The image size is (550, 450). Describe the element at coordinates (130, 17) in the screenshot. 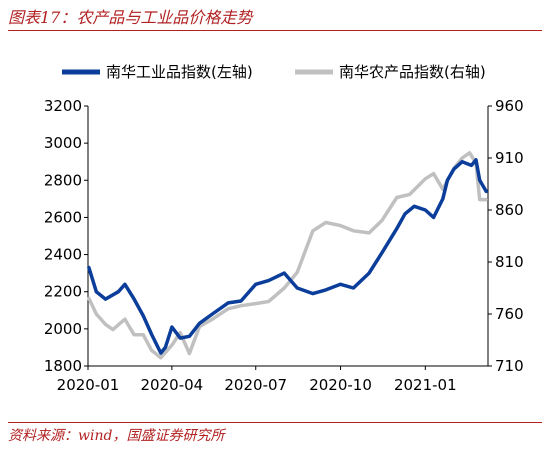

I see `figure-title: 图表17：农产品与工业品价格走势` at that location.